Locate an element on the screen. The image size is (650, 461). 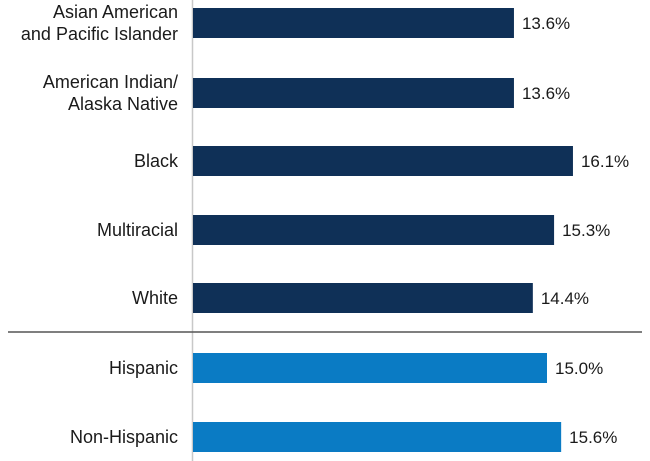
value-label-4: 15.3% is located at coordinates (586, 230).